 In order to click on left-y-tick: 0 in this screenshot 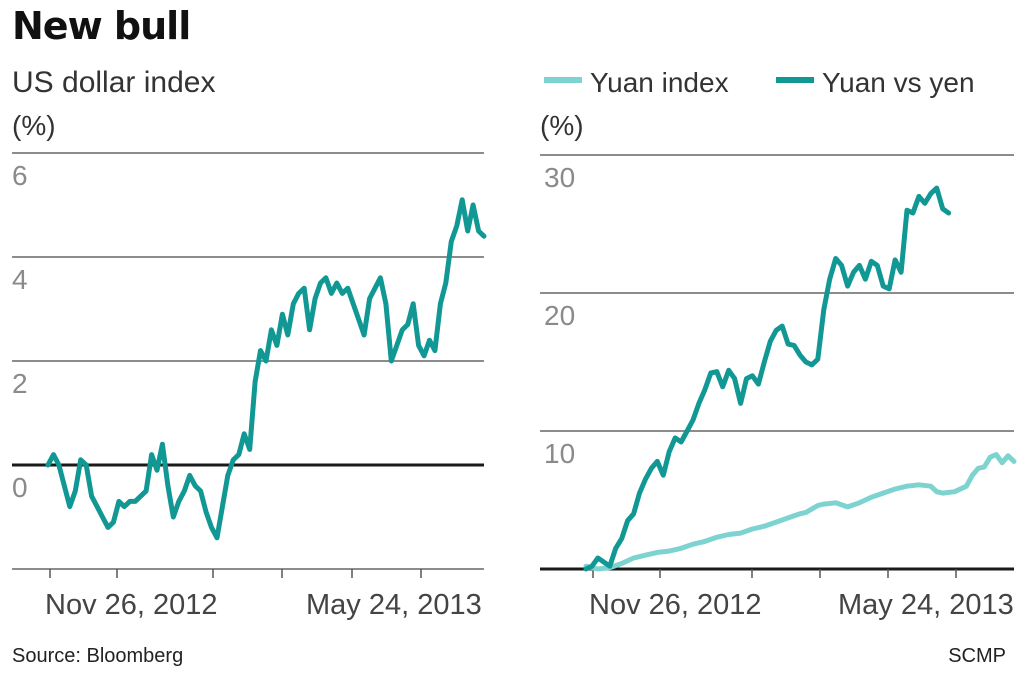, I will do `click(20, 487)`.